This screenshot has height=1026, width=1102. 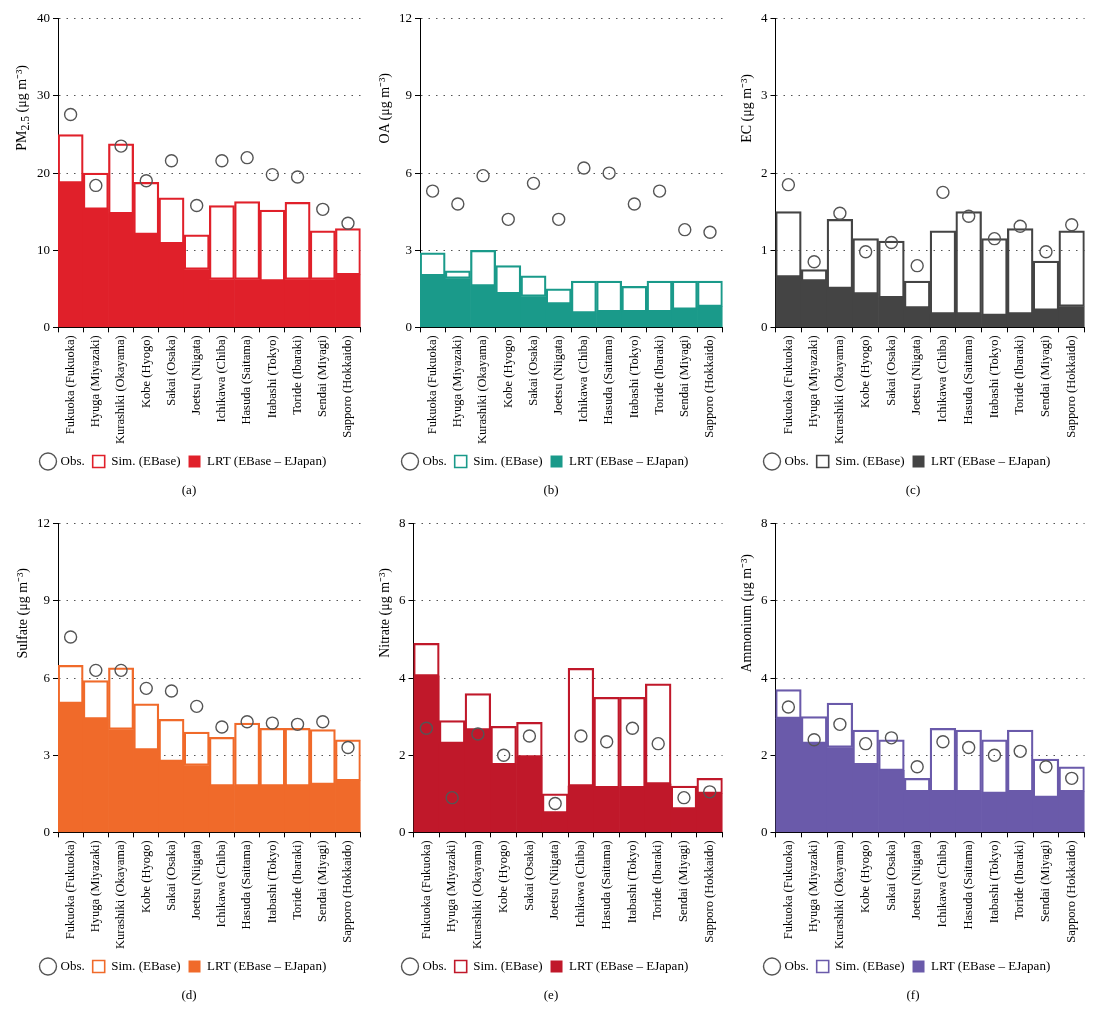 I want to click on y-axis-title: Ammonium (μg m⁻³), so click(x=746, y=613).